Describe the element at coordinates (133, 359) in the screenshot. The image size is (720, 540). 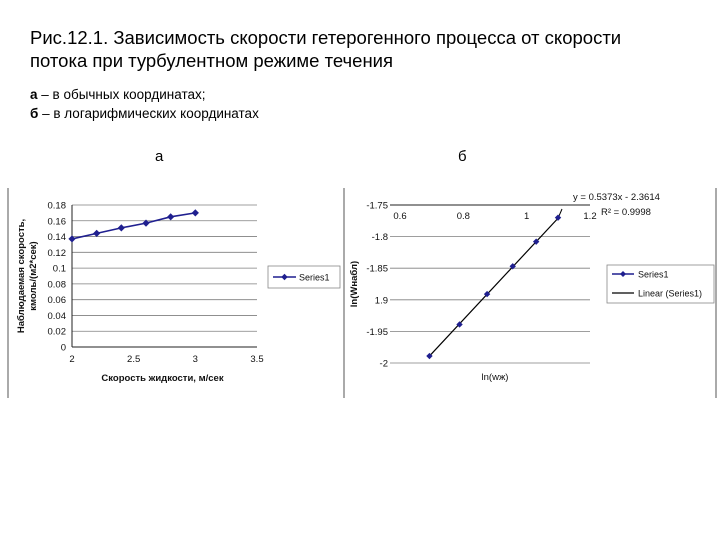
I see `chart-a-xtick-label: 2.5` at that location.